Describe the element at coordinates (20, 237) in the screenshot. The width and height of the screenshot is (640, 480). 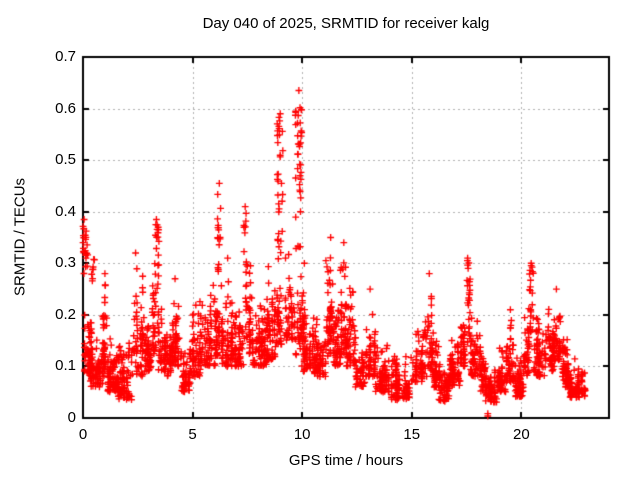
I see `y-axis-label: SRMTID / TECUs` at that location.